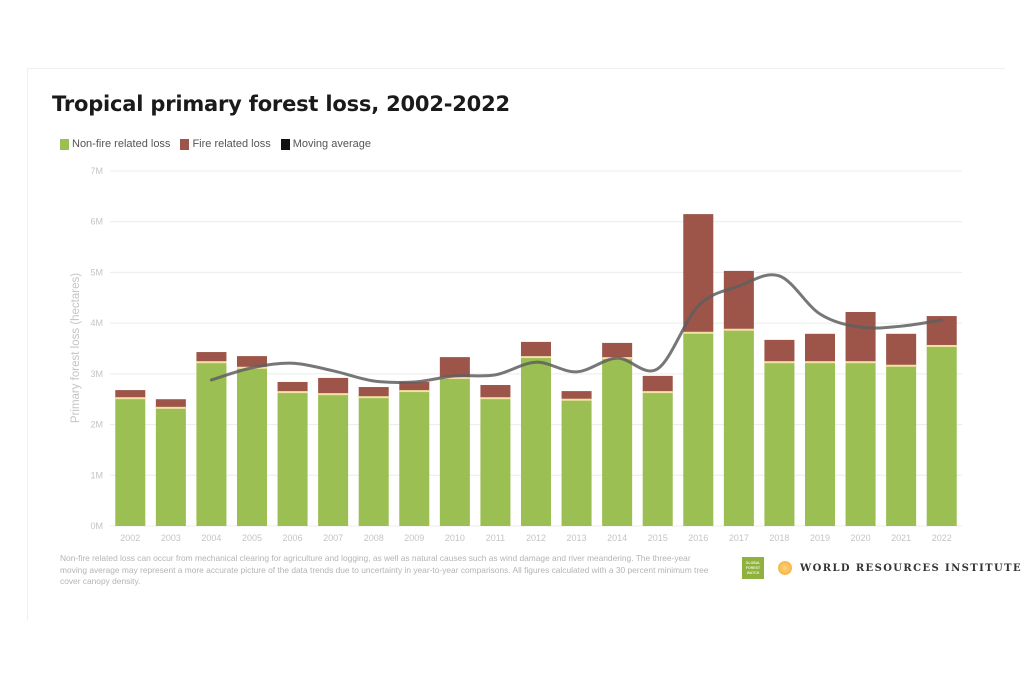 The height and width of the screenshot is (683, 1024). Describe the element at coordinates (121, 144) in the screenshot. I see `legend-label: Non-fire related loss` at that location.